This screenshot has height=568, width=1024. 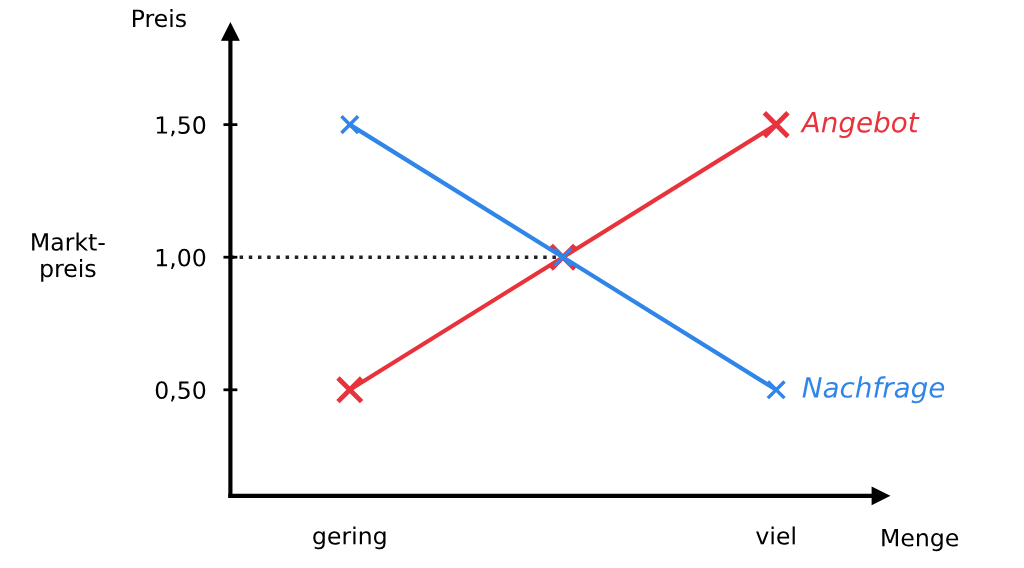 I want to click on x-tick-label: viel, so click(x=775, y=535).